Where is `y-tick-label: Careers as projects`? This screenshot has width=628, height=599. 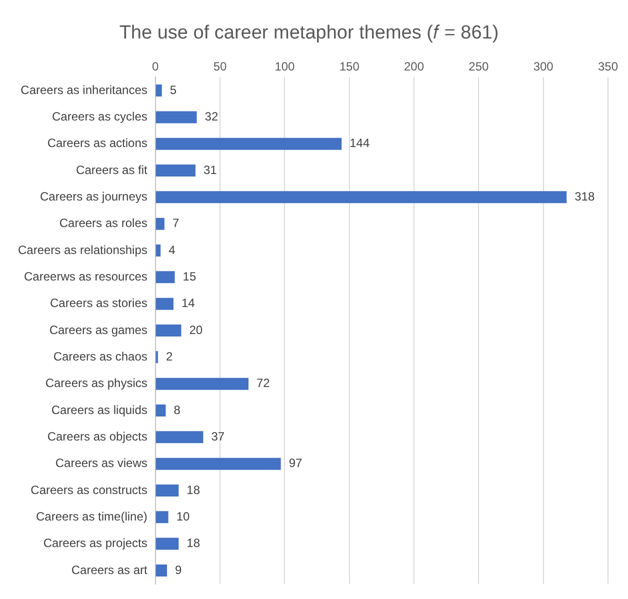
y-tick-label: Careers as projects is located at coordinates (95, 543).